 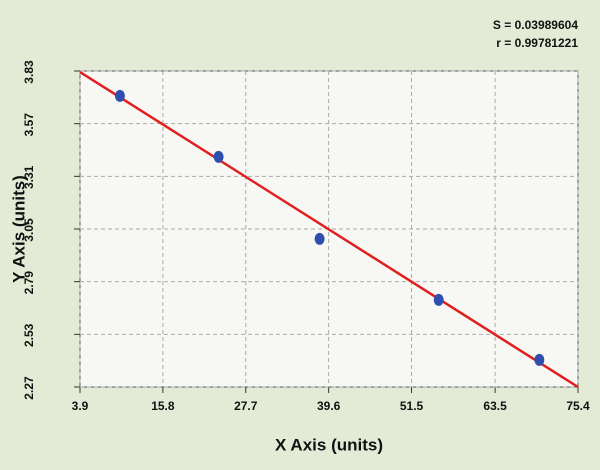 I want to click on x-tick-label: 63.5, so click(x=495, y=406).